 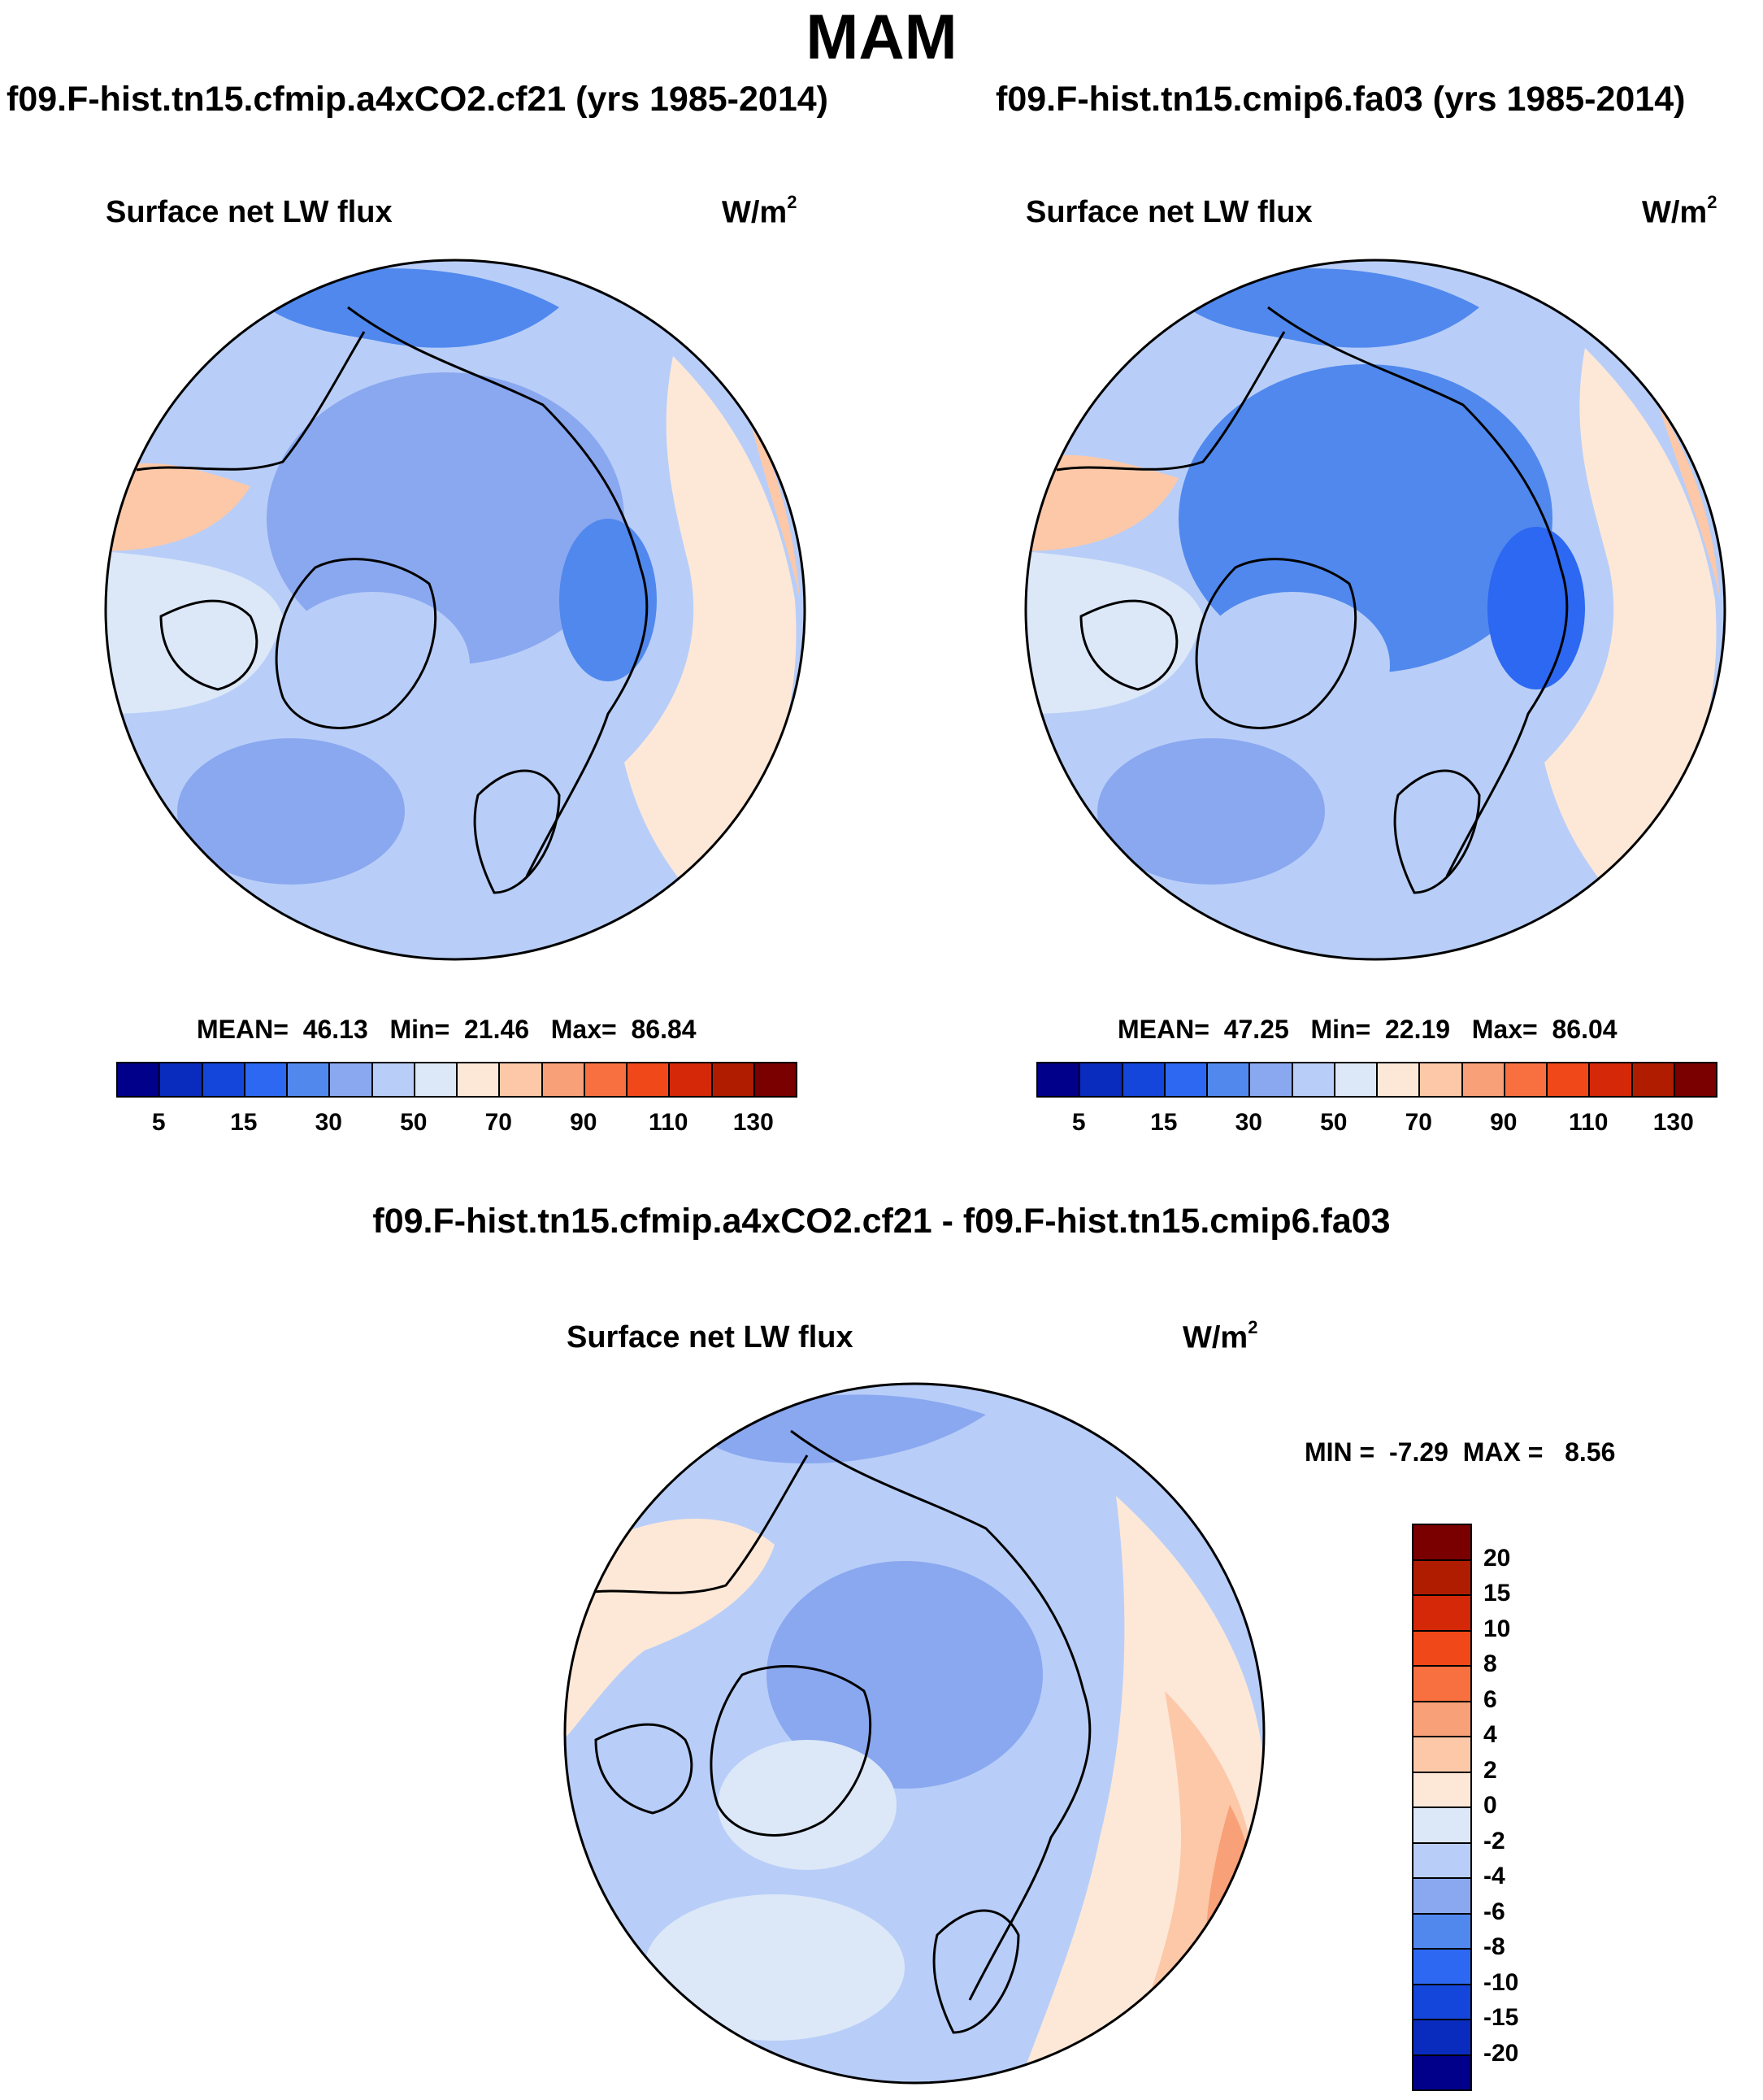 I want to click on panel-1-colorbar, so click(x=457, y=1080).